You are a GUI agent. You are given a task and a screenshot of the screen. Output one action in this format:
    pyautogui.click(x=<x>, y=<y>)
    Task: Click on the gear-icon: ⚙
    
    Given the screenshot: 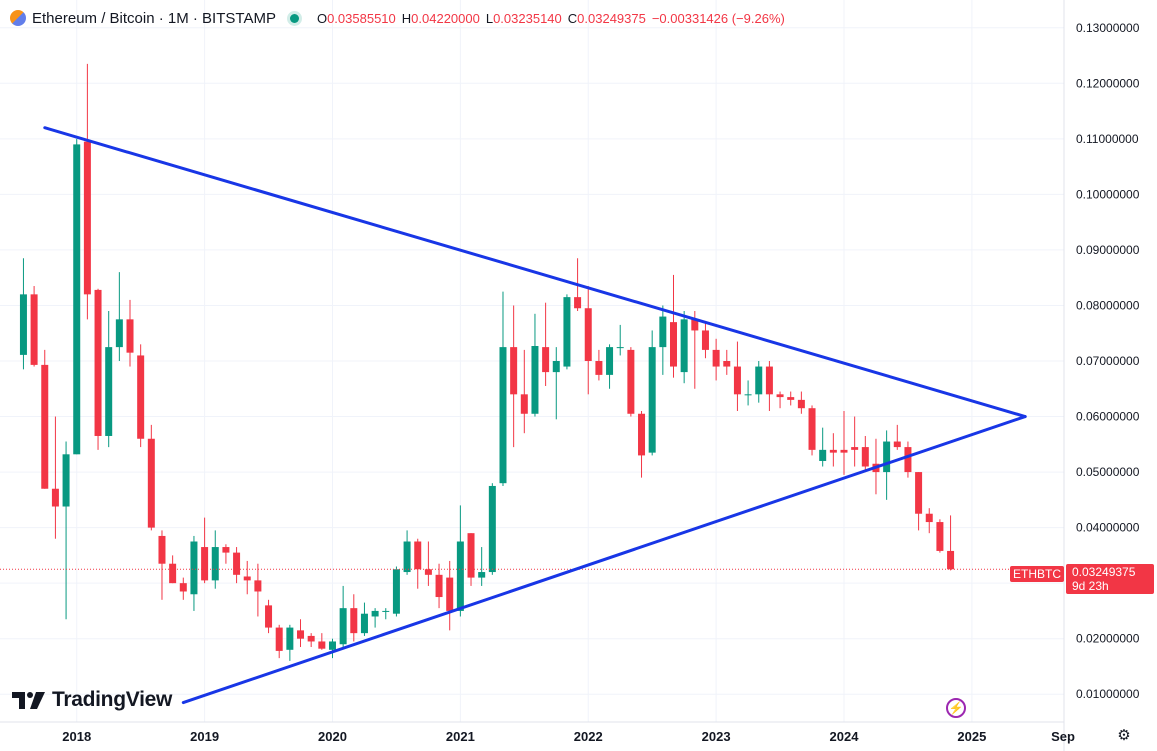 What is the action you would take?
    pyautogui.click(x=1124, y=735)
    